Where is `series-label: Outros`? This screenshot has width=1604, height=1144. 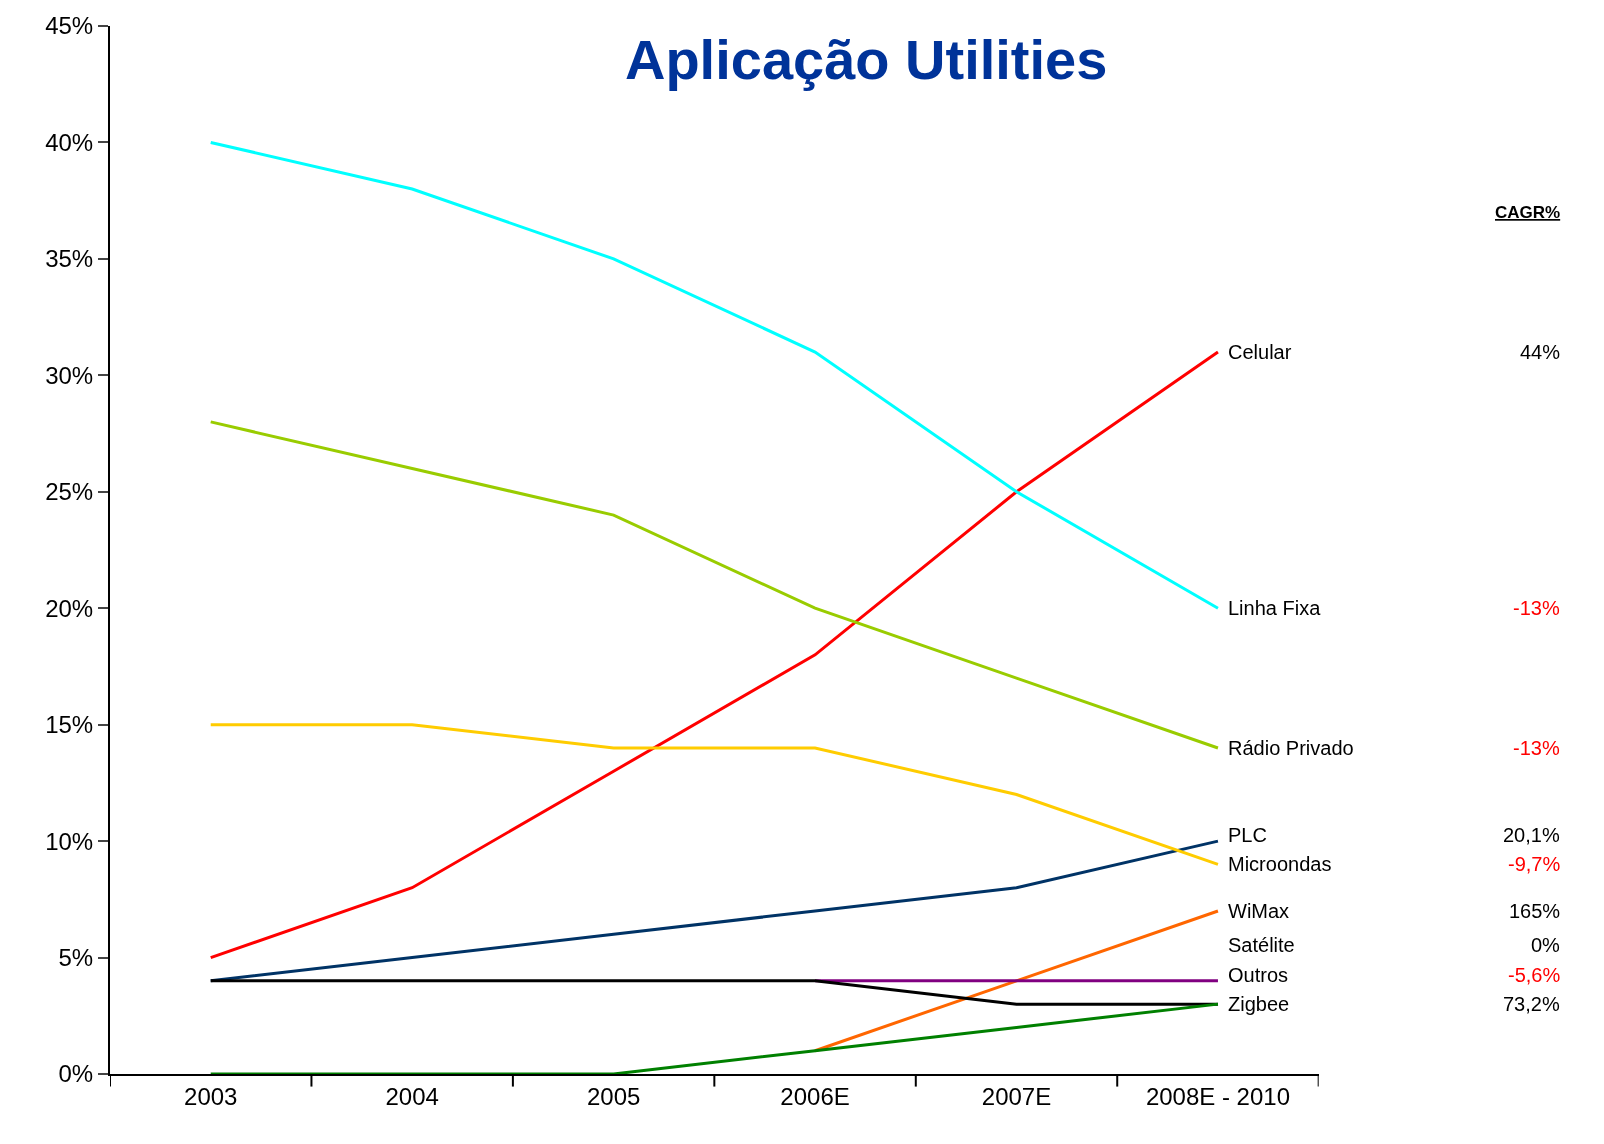 series-label: Outros is located at coordinates (1258, 975).